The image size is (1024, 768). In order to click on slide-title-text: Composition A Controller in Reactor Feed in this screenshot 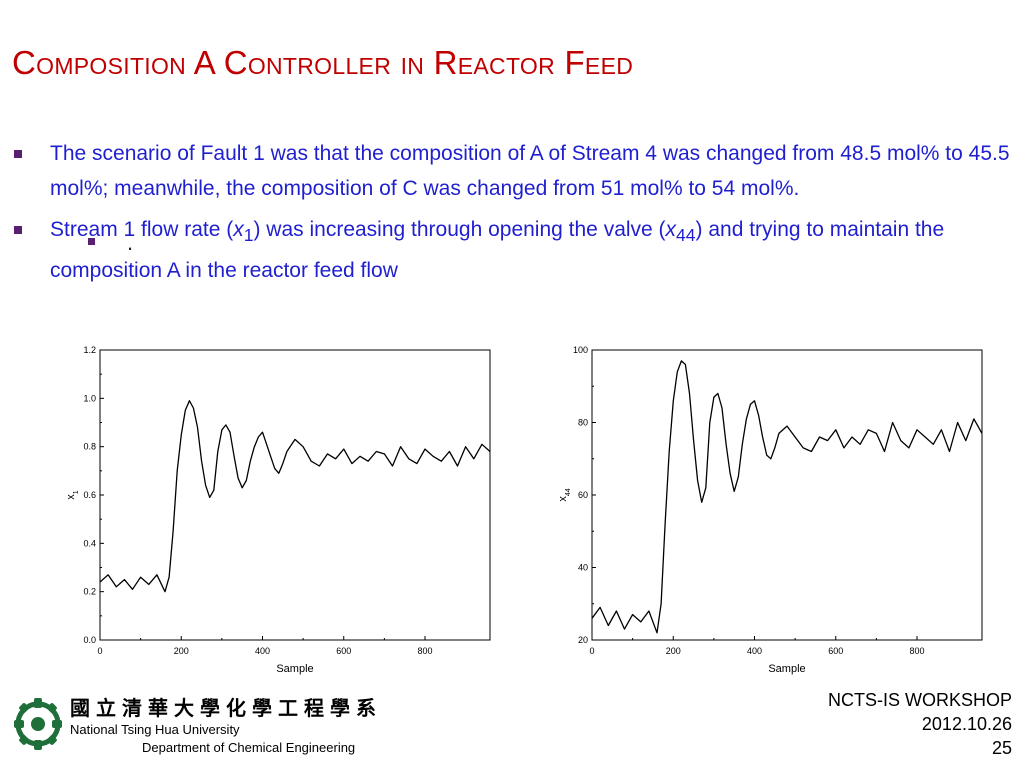, I will do `click(323, 62)`.